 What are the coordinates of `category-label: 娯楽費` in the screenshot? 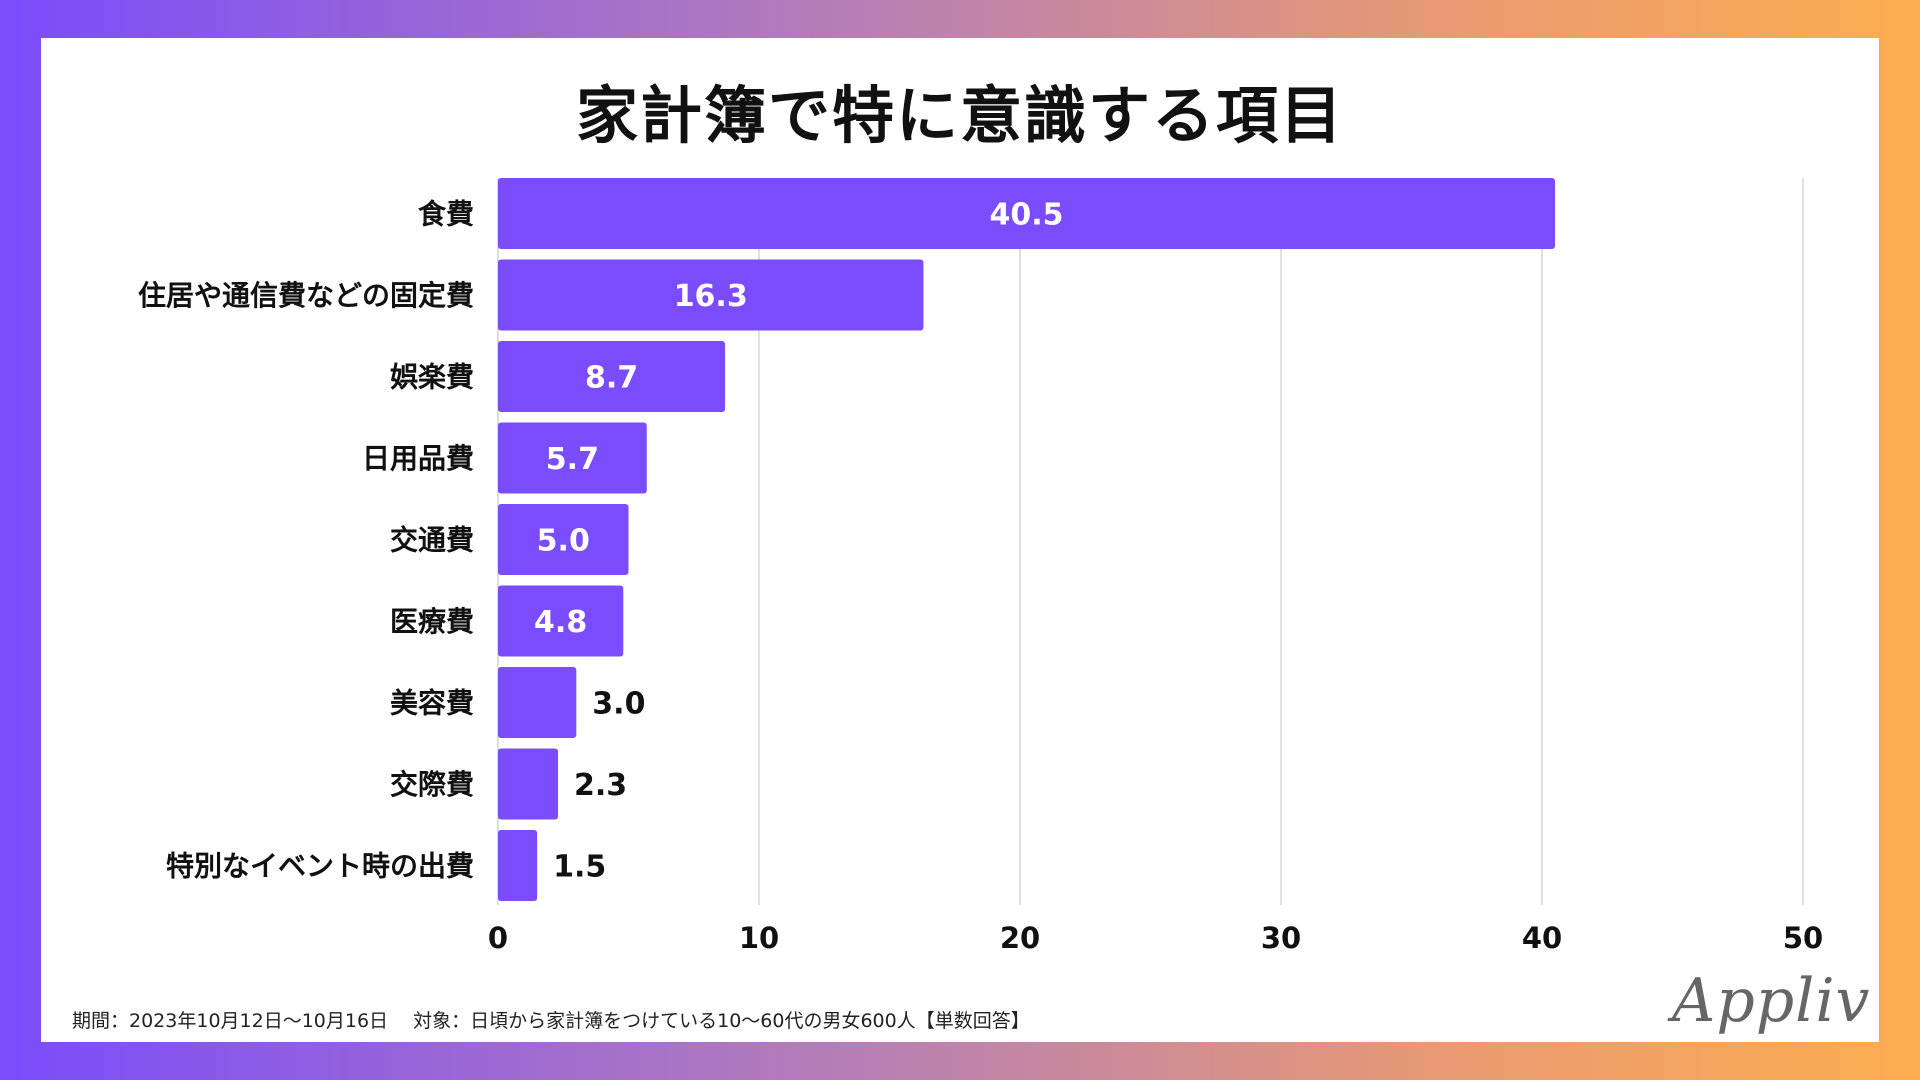 It's located at (432, 377).